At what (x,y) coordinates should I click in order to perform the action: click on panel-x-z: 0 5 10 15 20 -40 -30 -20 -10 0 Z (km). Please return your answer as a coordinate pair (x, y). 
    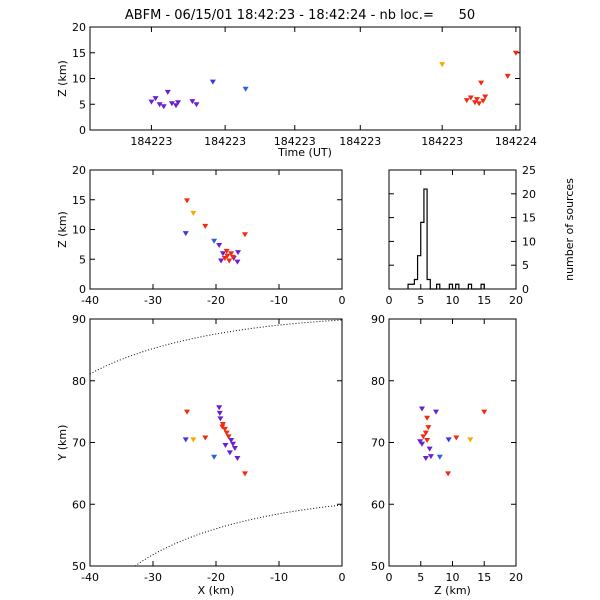
    Looking at the image, I should click on (201, 235).